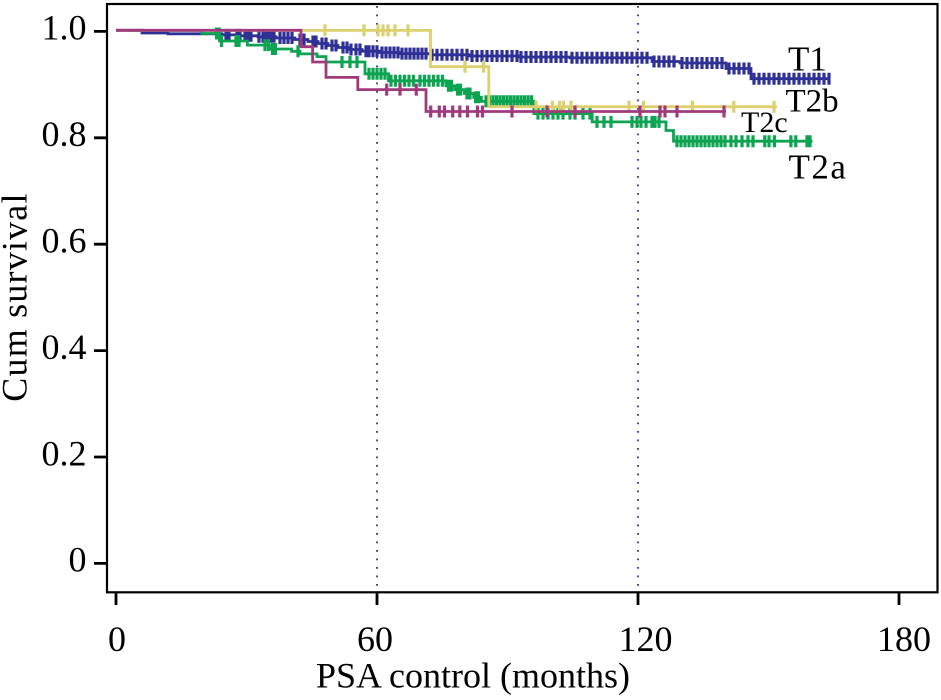  What do you see at coordinates (904, 639) in the screenshot?
I see `svg-text: 180` at bounding box center [904, 639].